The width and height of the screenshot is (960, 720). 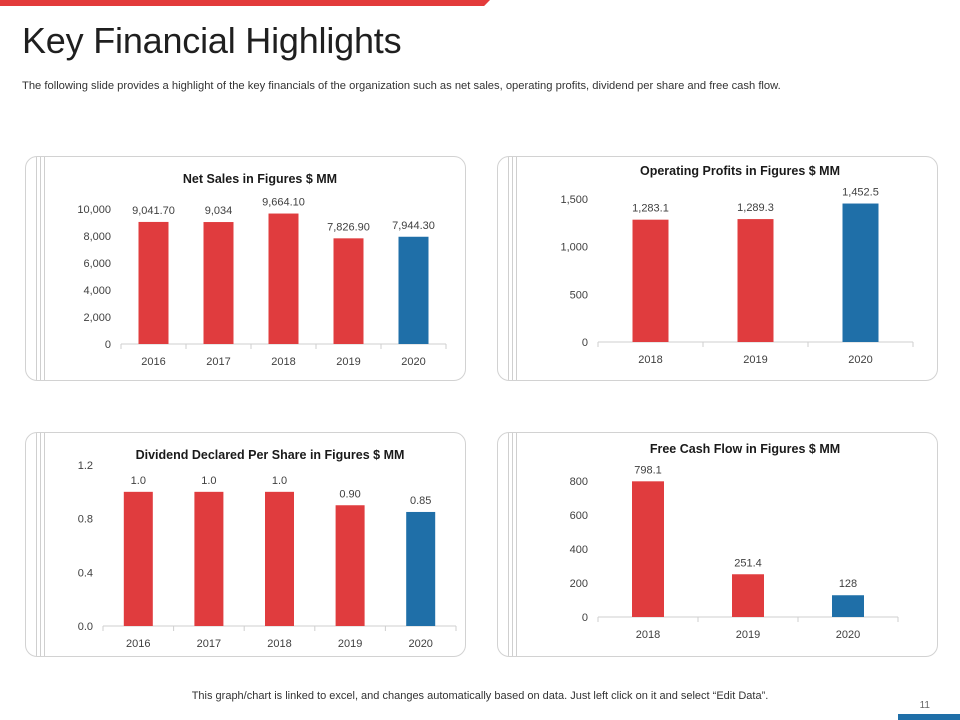 What do you see at coordinates (860, 193) in the screenshot?
I see `data-label: 1,452.5` at bounding box center [860, 193].